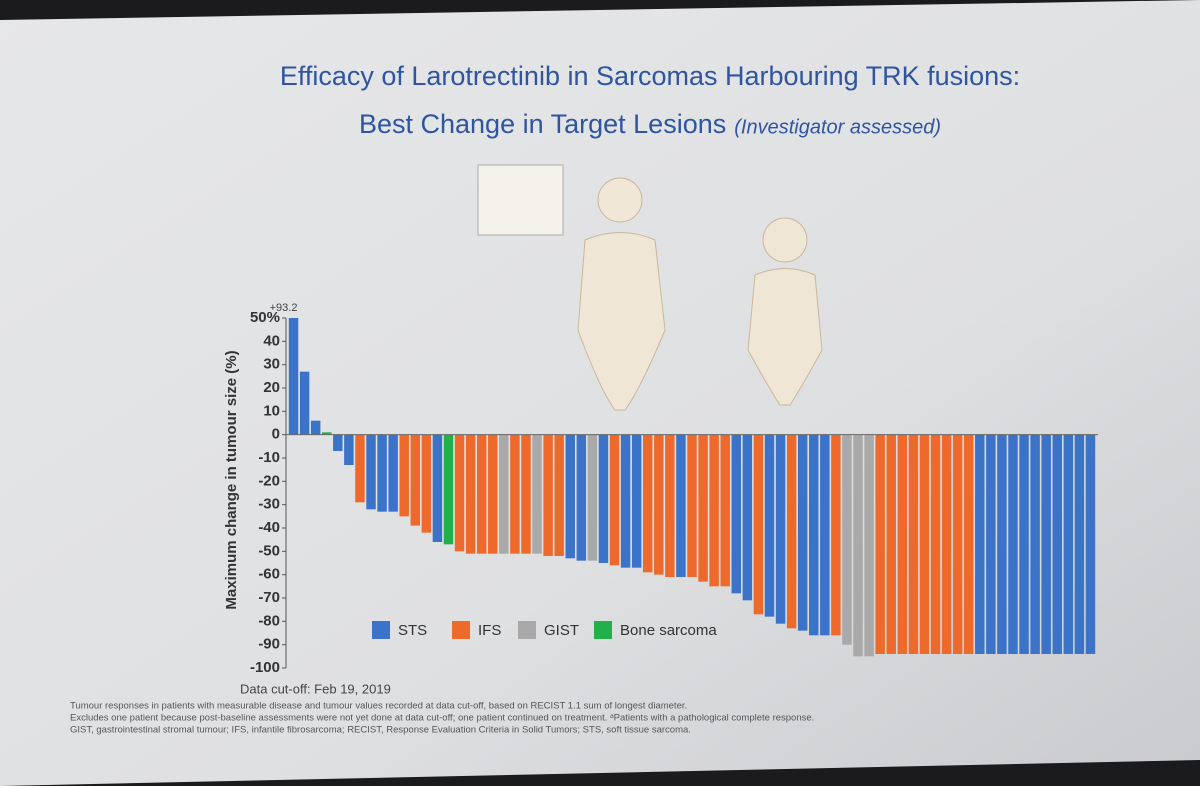  I want to click on y-tick-label: -100, so click(265, 667).